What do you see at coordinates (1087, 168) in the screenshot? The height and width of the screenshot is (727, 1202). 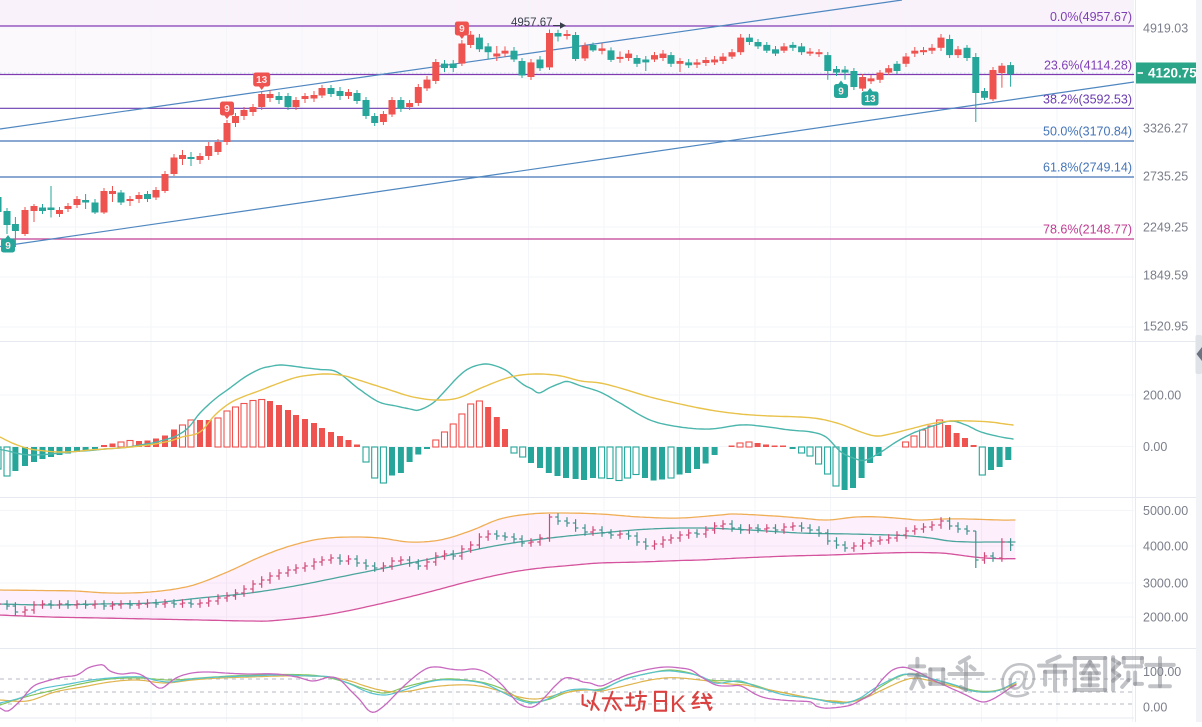 I see `svg-text: 61.8%(2749.14)` at bounding box center [1087, 168].